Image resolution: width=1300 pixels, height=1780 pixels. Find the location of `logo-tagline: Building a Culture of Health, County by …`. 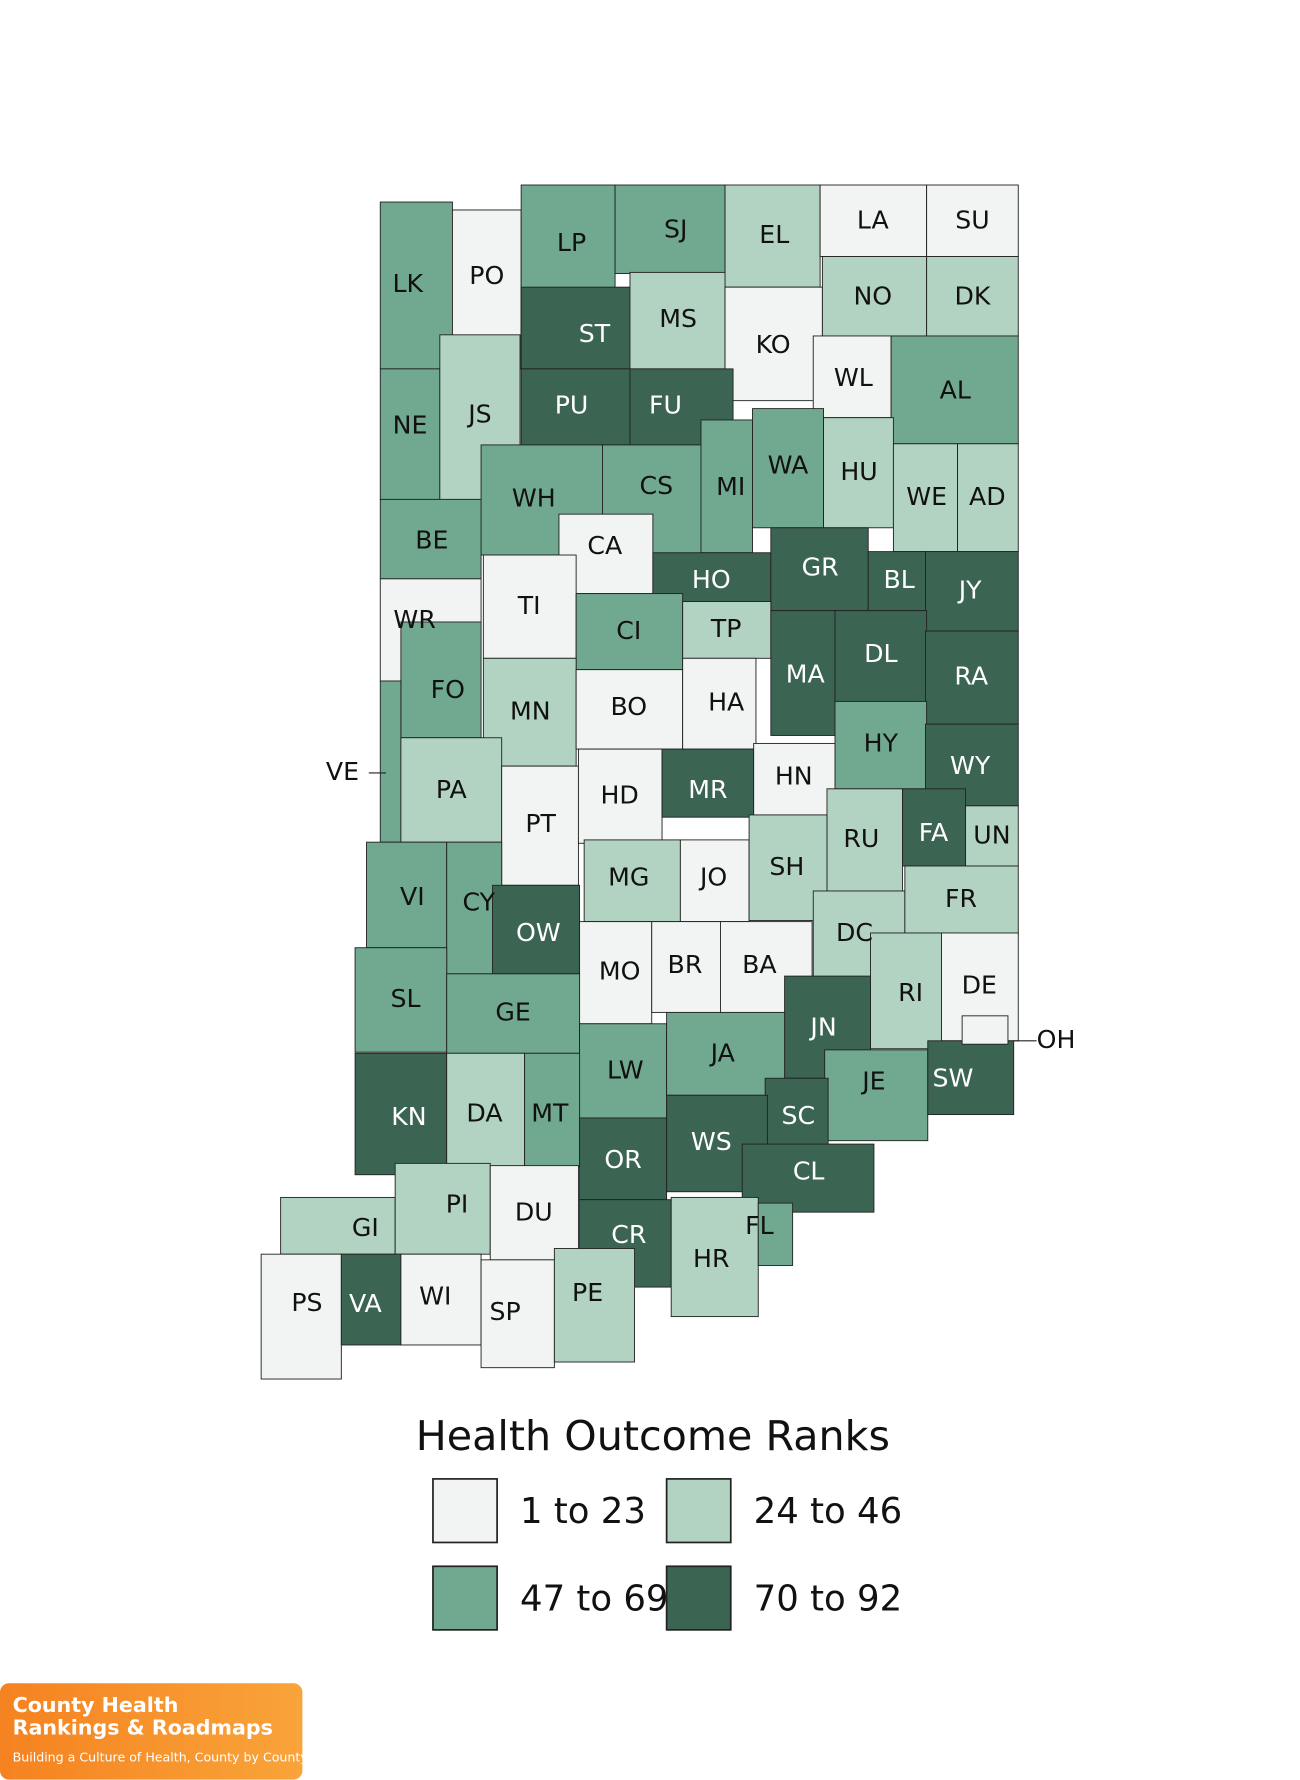

logo-tagline: Building a Culture of Health, County by … is located at coordinates (161, 1757).